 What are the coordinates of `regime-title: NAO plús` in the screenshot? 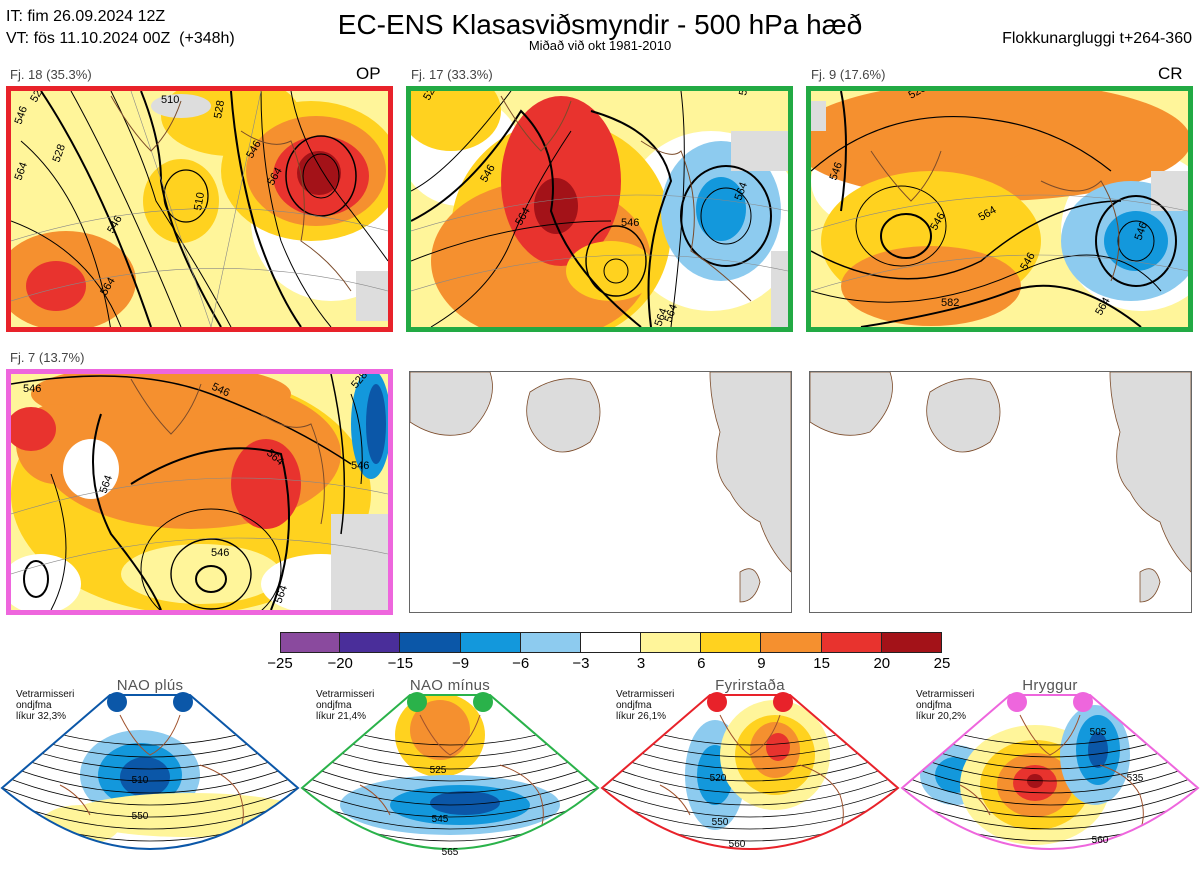 It's located at (150, 685).